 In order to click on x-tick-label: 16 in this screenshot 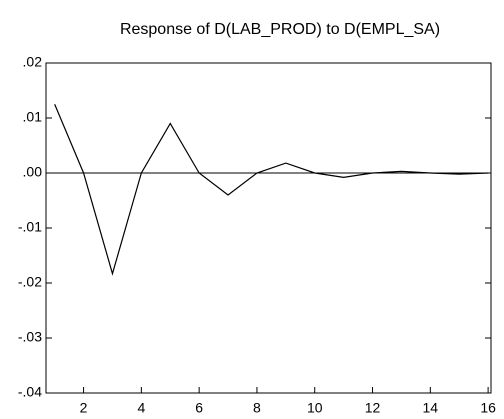, I will do `click(488, 408)`.